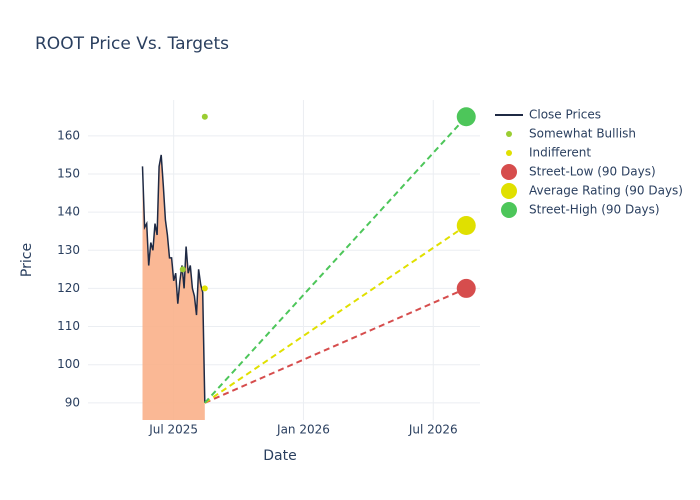 The image size is (700, 500). Describe the element at coordinates (72, 402) in the screenshot. I see `y-tick-label: 90` at that location.